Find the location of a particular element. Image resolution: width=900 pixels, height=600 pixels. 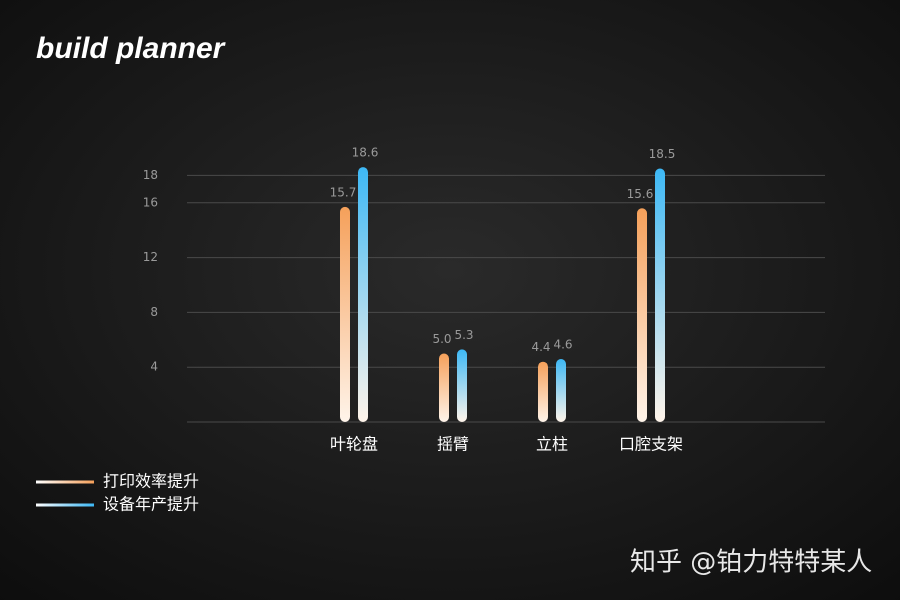

x-tick-label: 口腔支架 is located at coordinates (651, 444).